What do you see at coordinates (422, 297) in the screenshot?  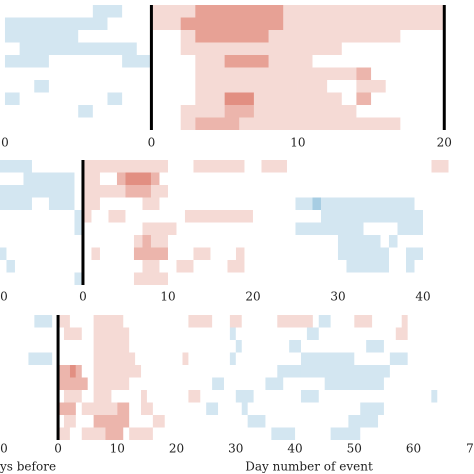 I see `x-tick-label: 40` at bounding box center [422, 297].